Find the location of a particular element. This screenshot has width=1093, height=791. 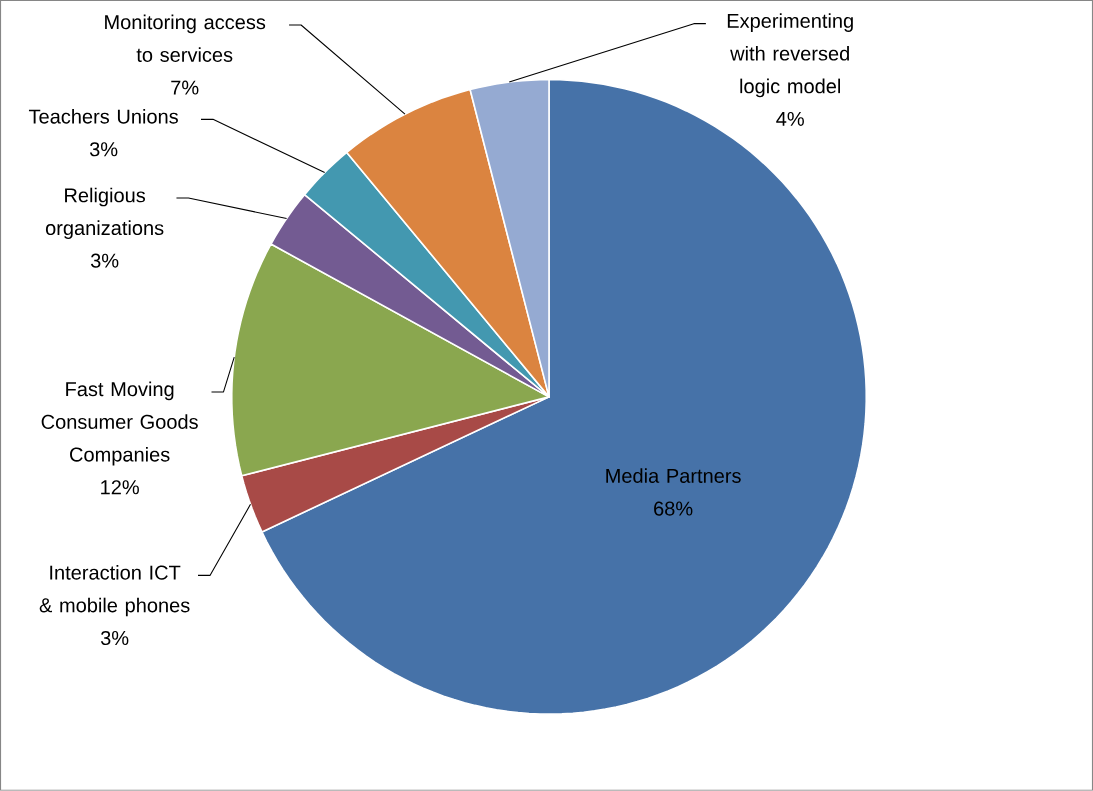

data-label: 7% is located at coordinates (185, 87).